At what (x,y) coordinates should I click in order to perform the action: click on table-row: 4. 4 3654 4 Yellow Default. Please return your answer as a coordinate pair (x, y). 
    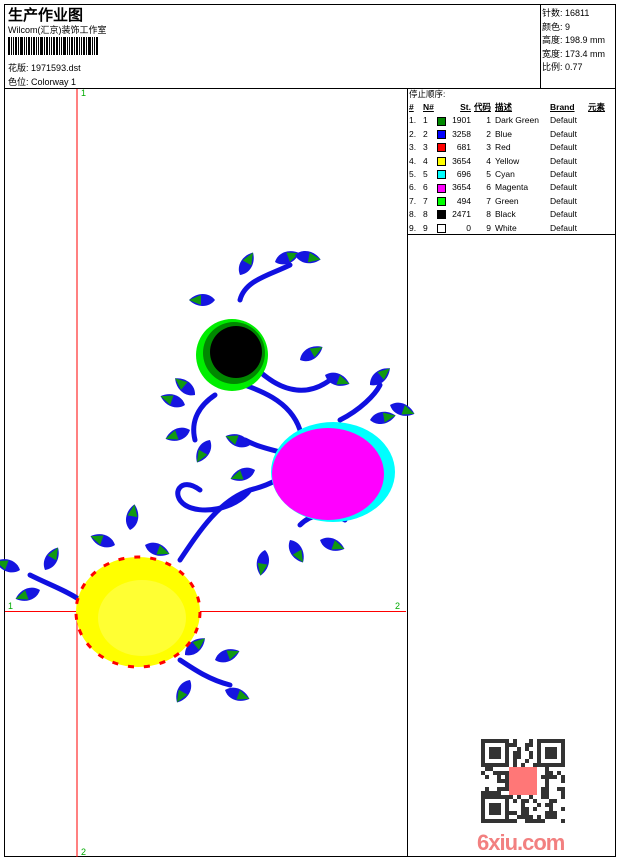
    Looking at the image, I should click on (512, 161).